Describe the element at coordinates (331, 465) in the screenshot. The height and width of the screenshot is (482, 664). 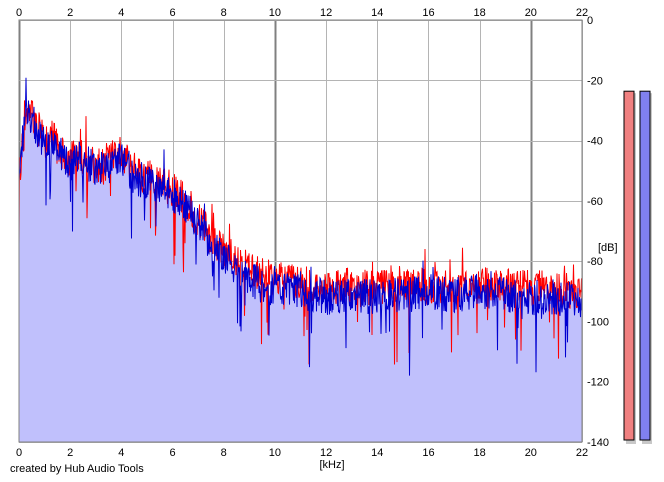
I see `x-axis-label: [kHz]` at that location.